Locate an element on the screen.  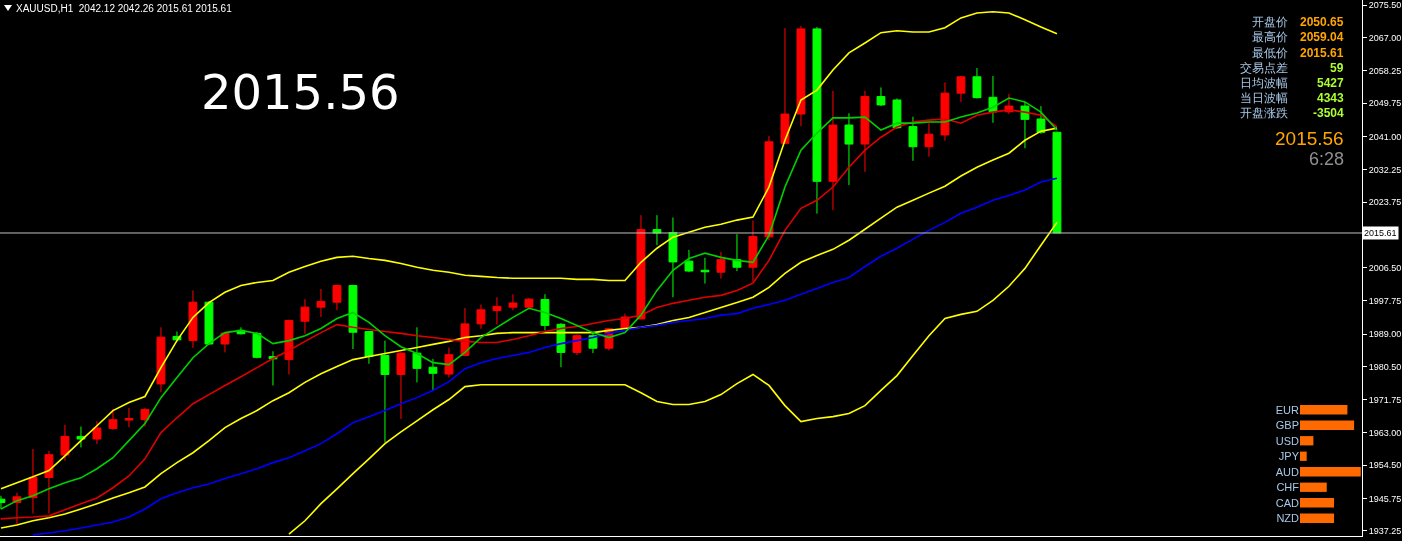
text: 当日波幅 is located at coordinates (1264, 98).